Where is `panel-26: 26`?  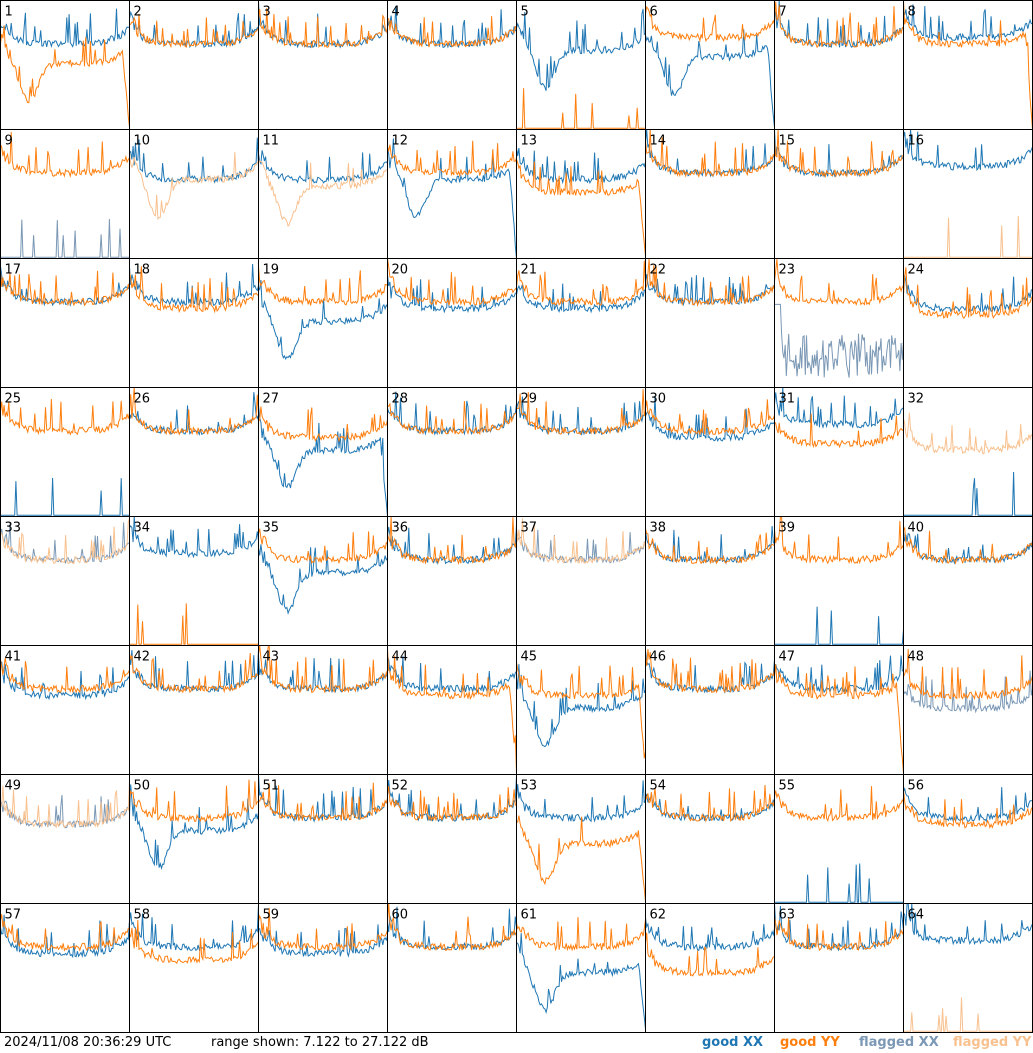
panel-26: 26 is located at coordinates (194, 452).